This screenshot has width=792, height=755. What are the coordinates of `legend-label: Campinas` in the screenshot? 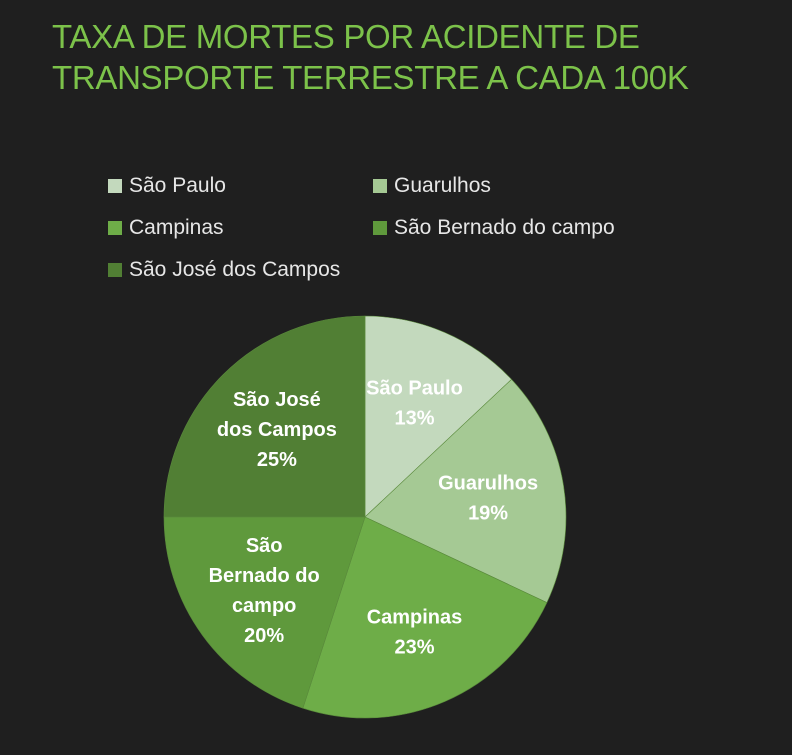 It's located at (176, 227).